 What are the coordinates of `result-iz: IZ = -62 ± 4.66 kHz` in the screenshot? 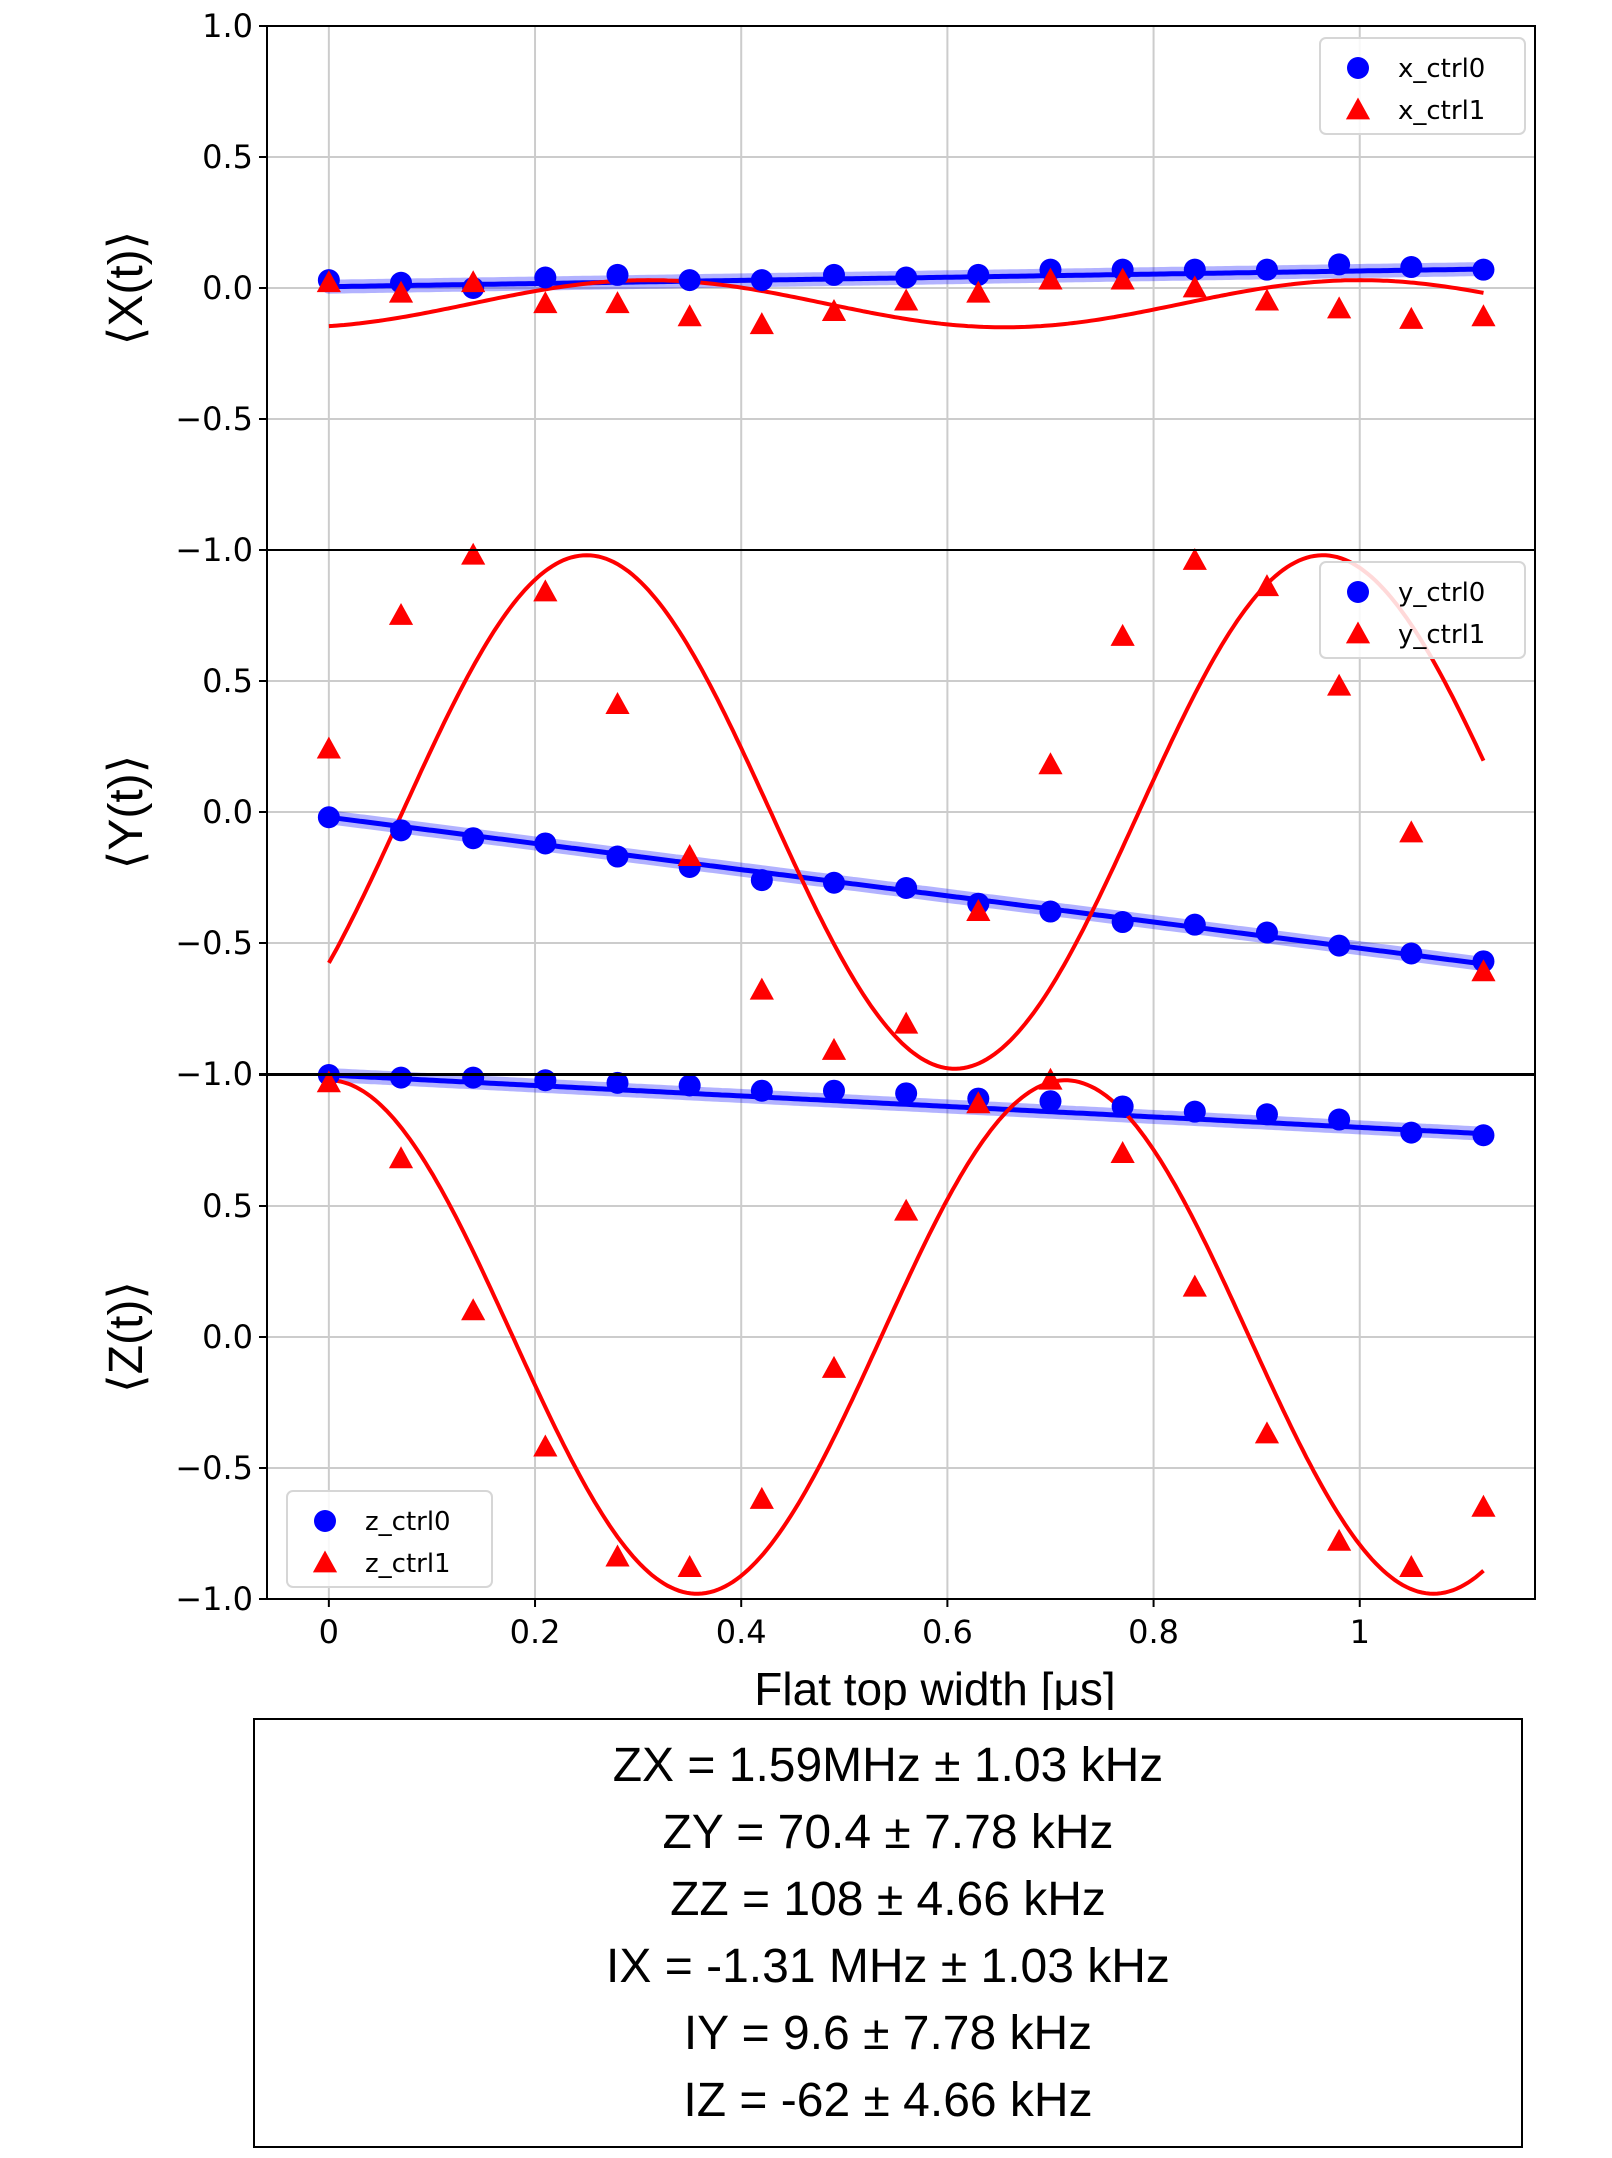 It's located at (888, 2100).